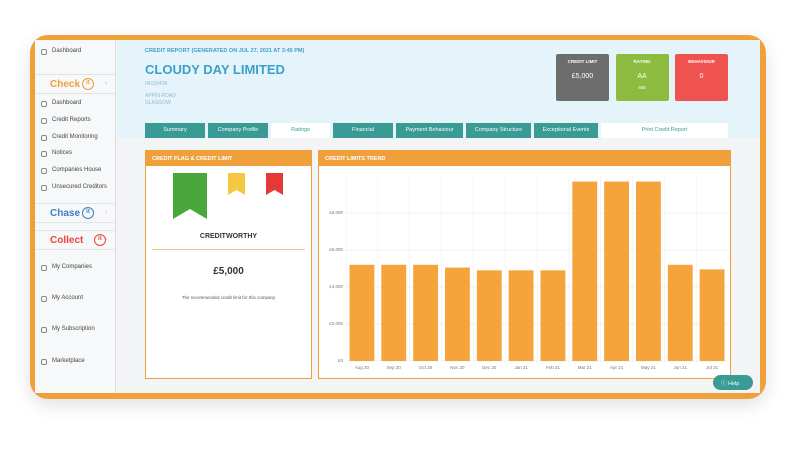  I want to click on company-number: 04150438, so click(156, 84).